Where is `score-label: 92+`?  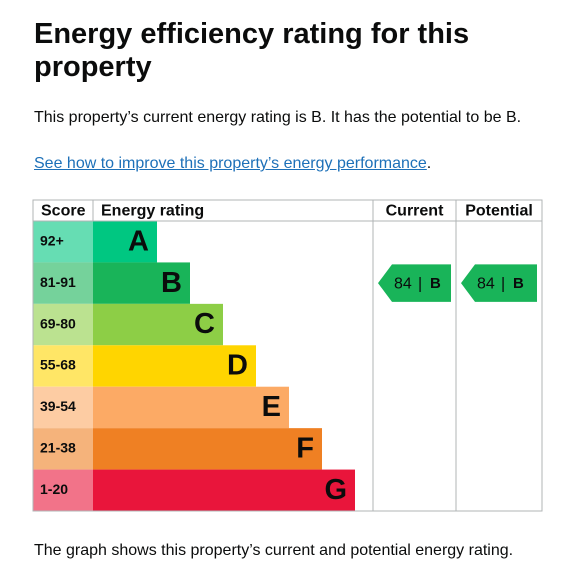
score-label: 92+ is located at coordinates (52, 240).